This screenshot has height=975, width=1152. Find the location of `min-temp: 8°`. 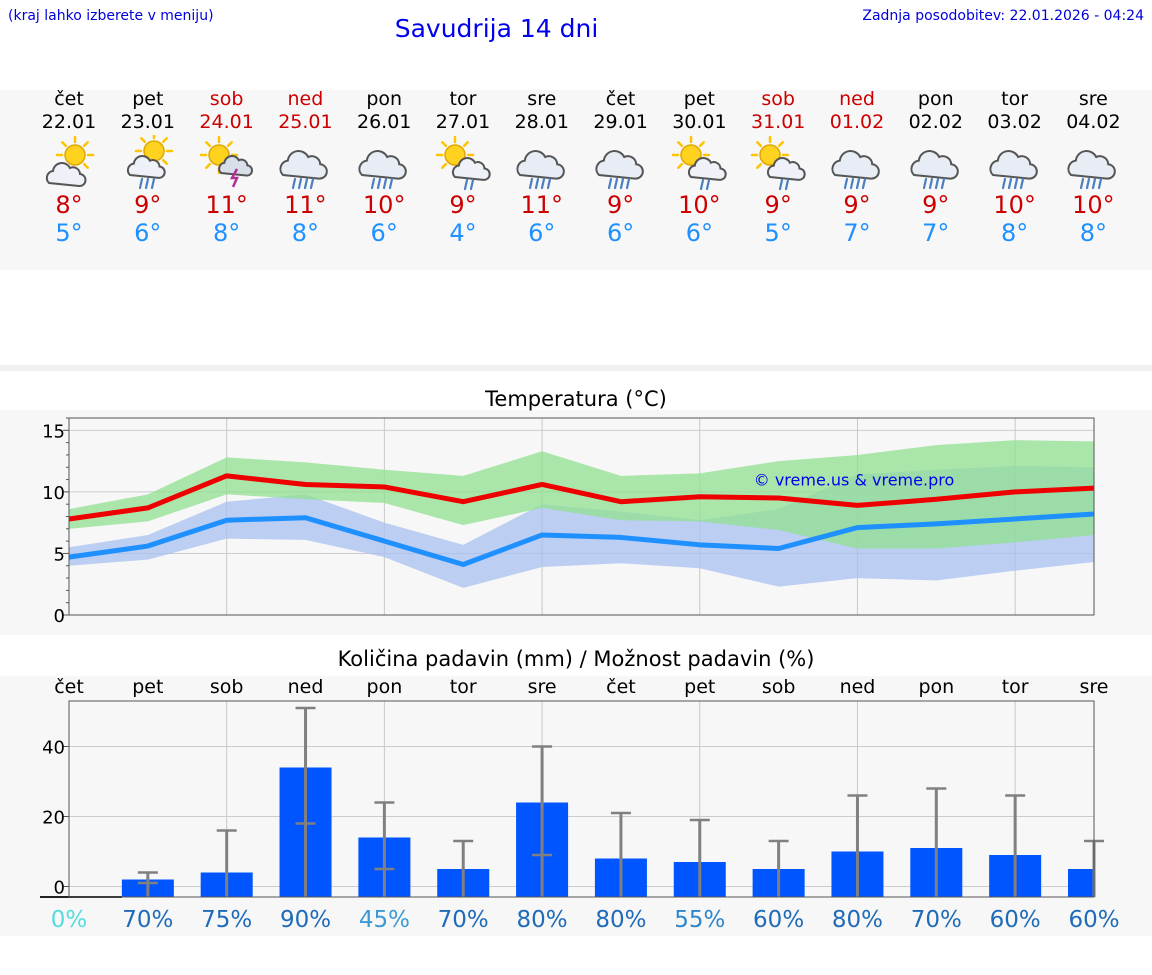

min-temp: 8° is located at coordinates (1014, 233).